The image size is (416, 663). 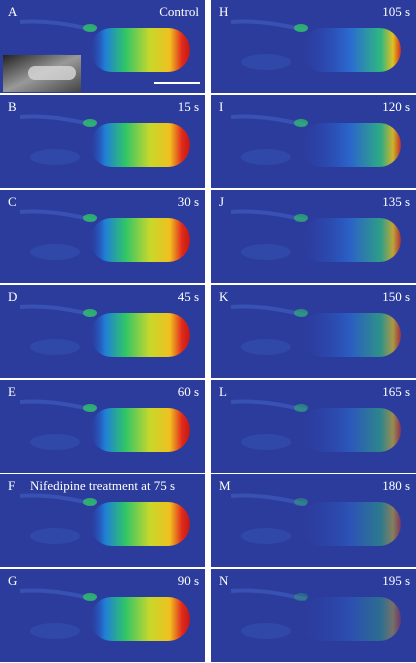 I want to click on panel: J 135 s, so click(x=313, y=236).